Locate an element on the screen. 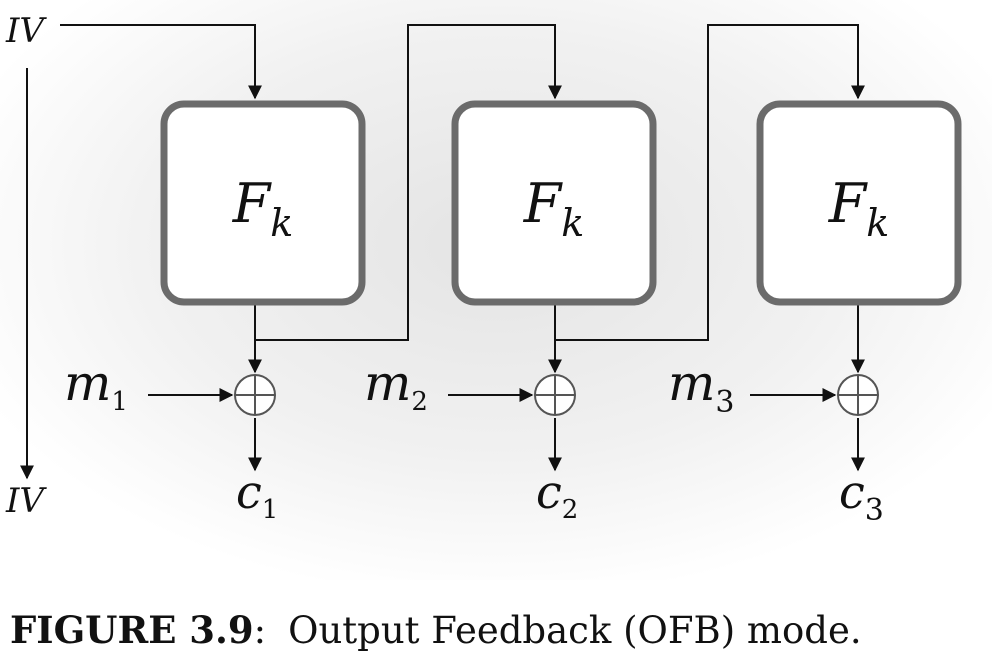  m3-label: m3 is located at coordinates (701, 387).